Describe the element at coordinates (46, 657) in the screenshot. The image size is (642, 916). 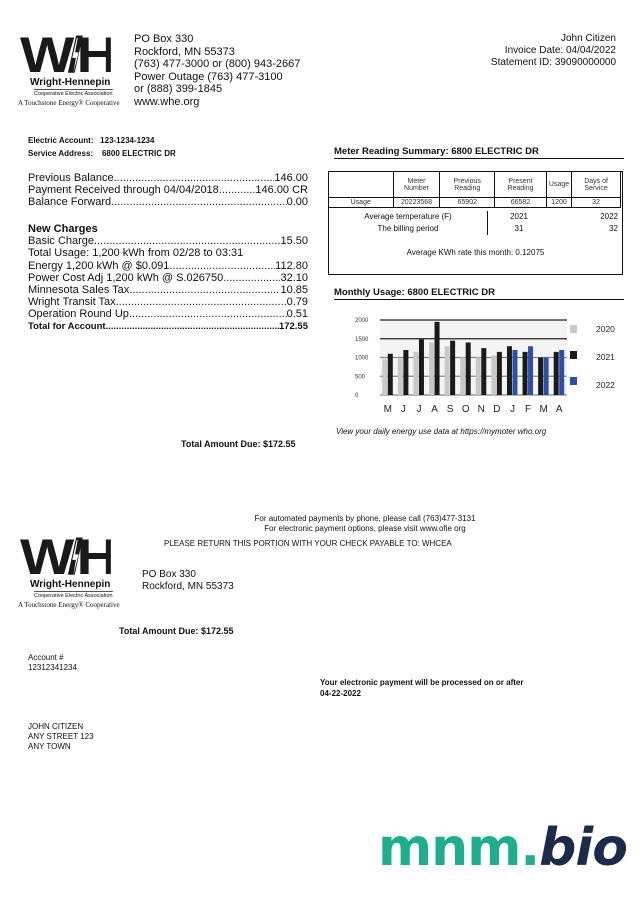
I see `account-label: Account #` at that location.